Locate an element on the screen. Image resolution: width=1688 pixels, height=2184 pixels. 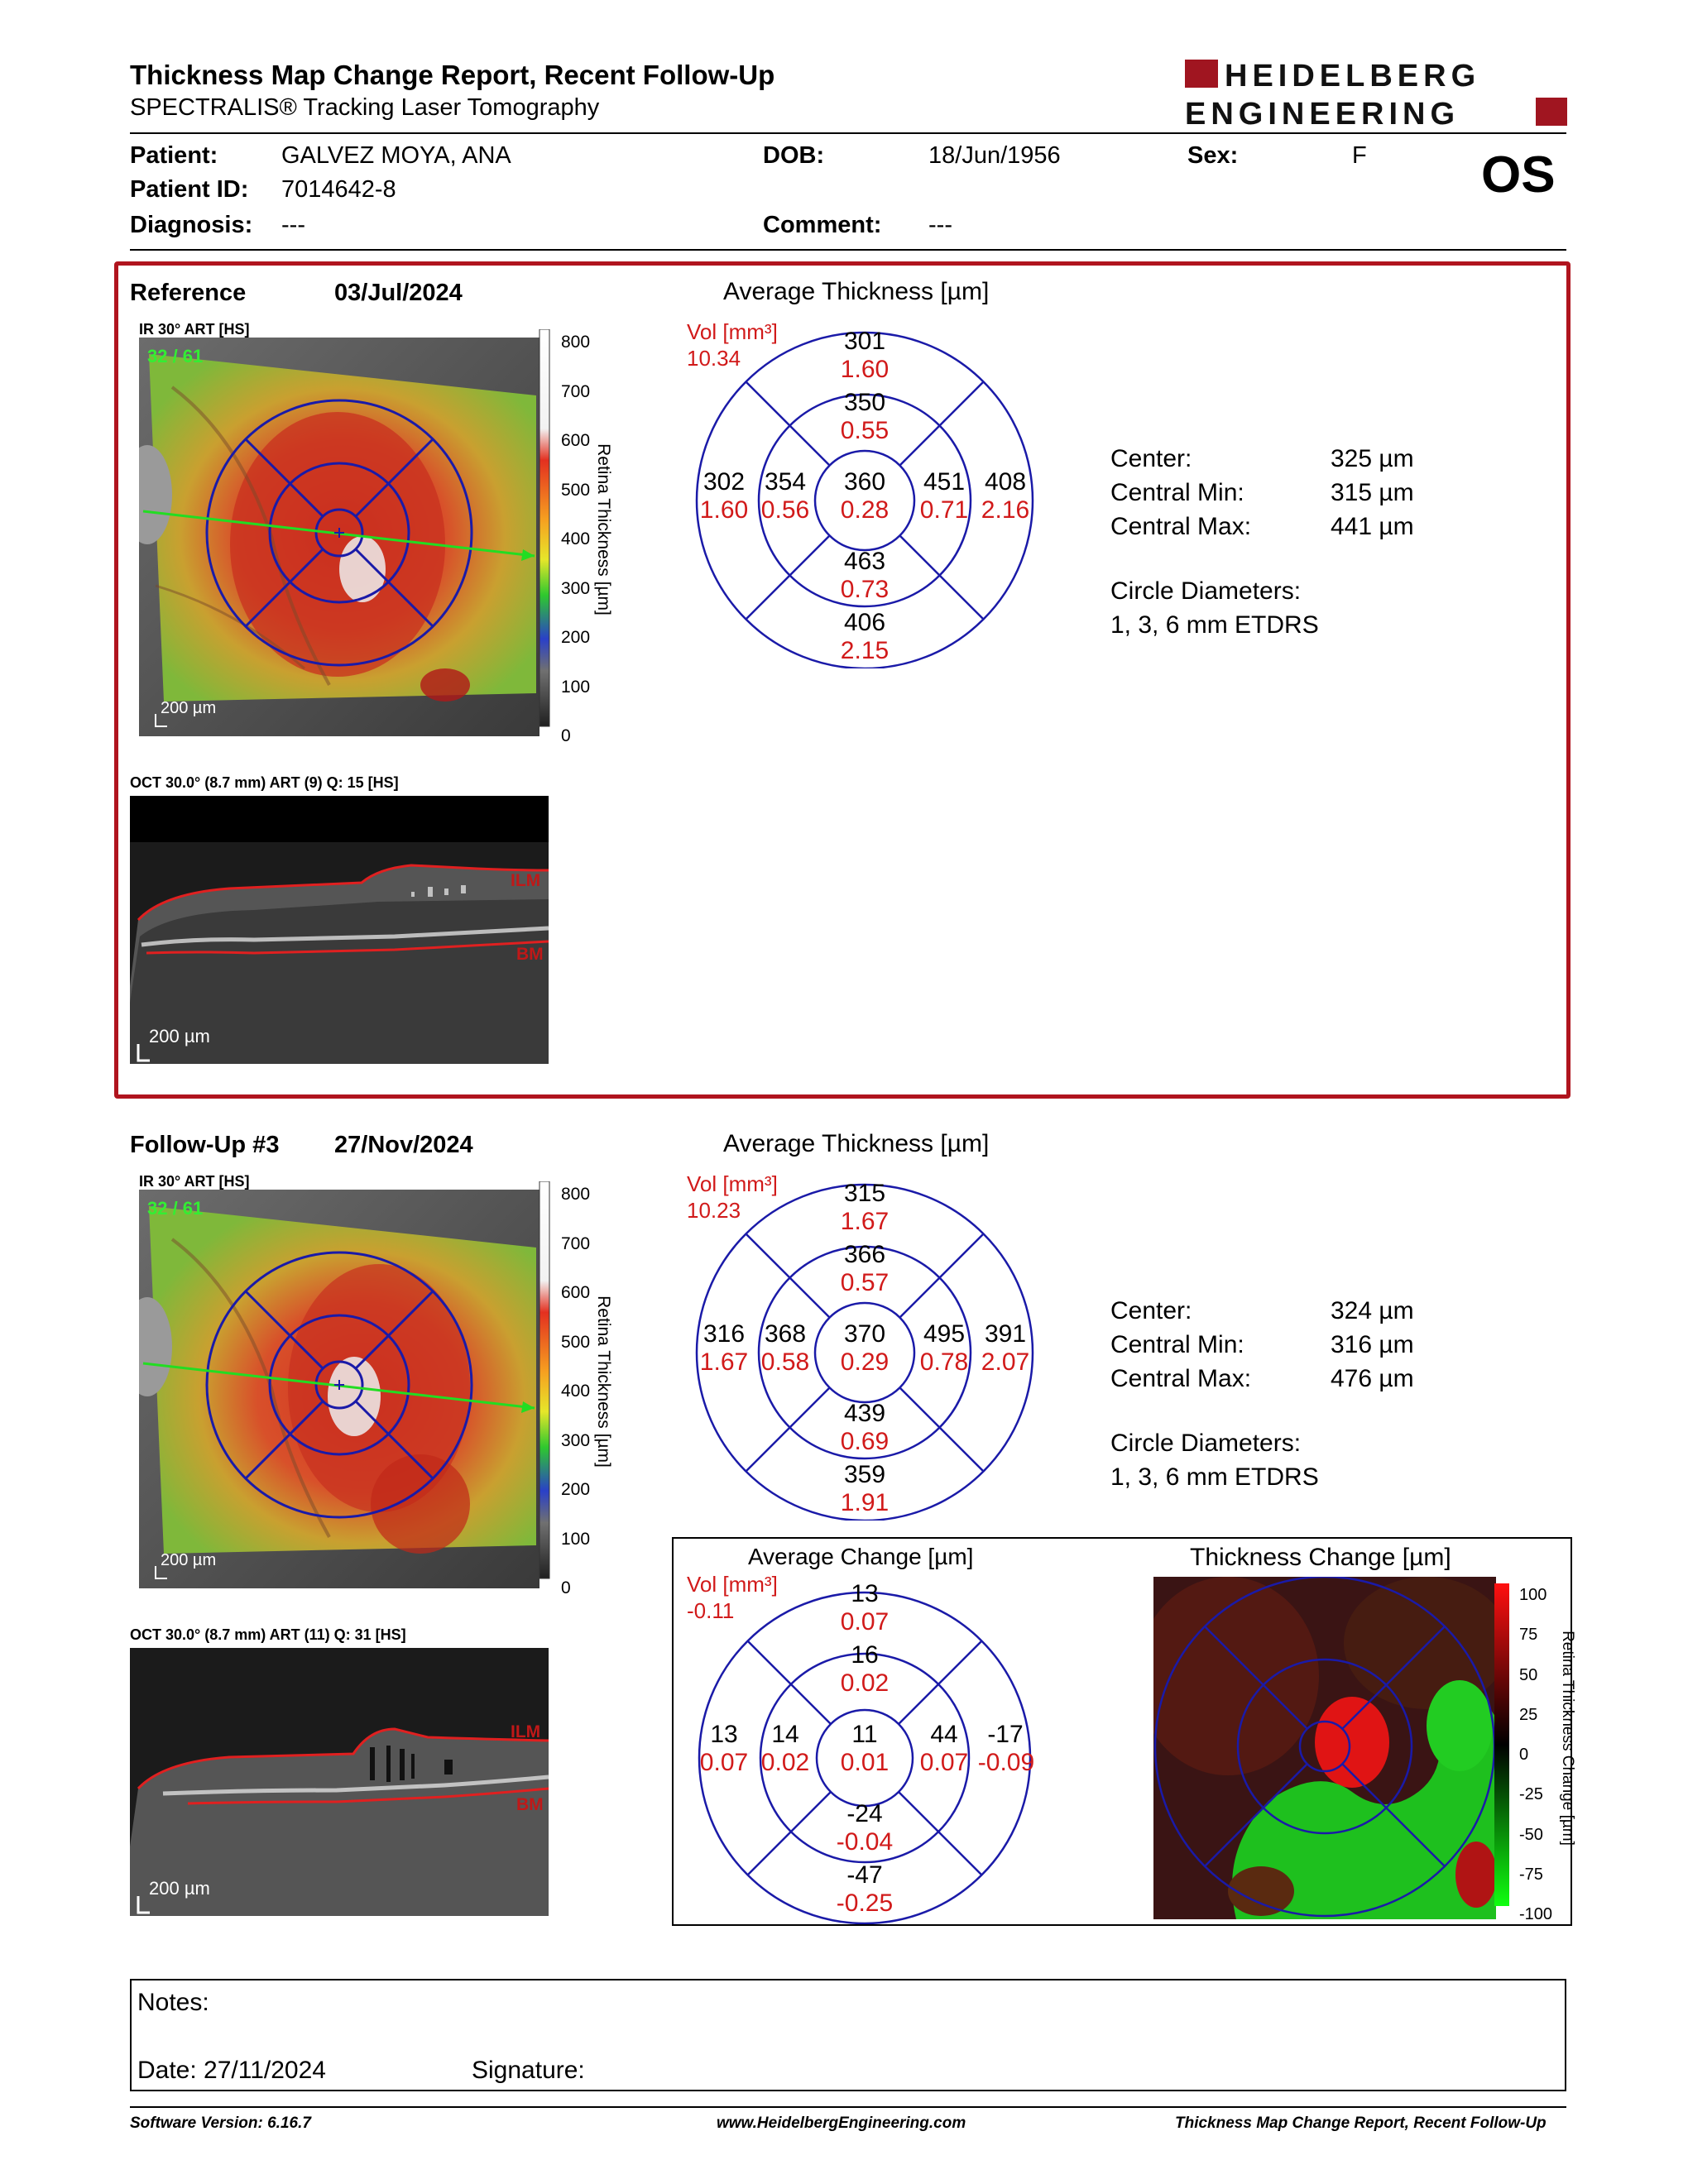
ref-outer-temp-vol: 1.60 is located at coordinates (724, 510).